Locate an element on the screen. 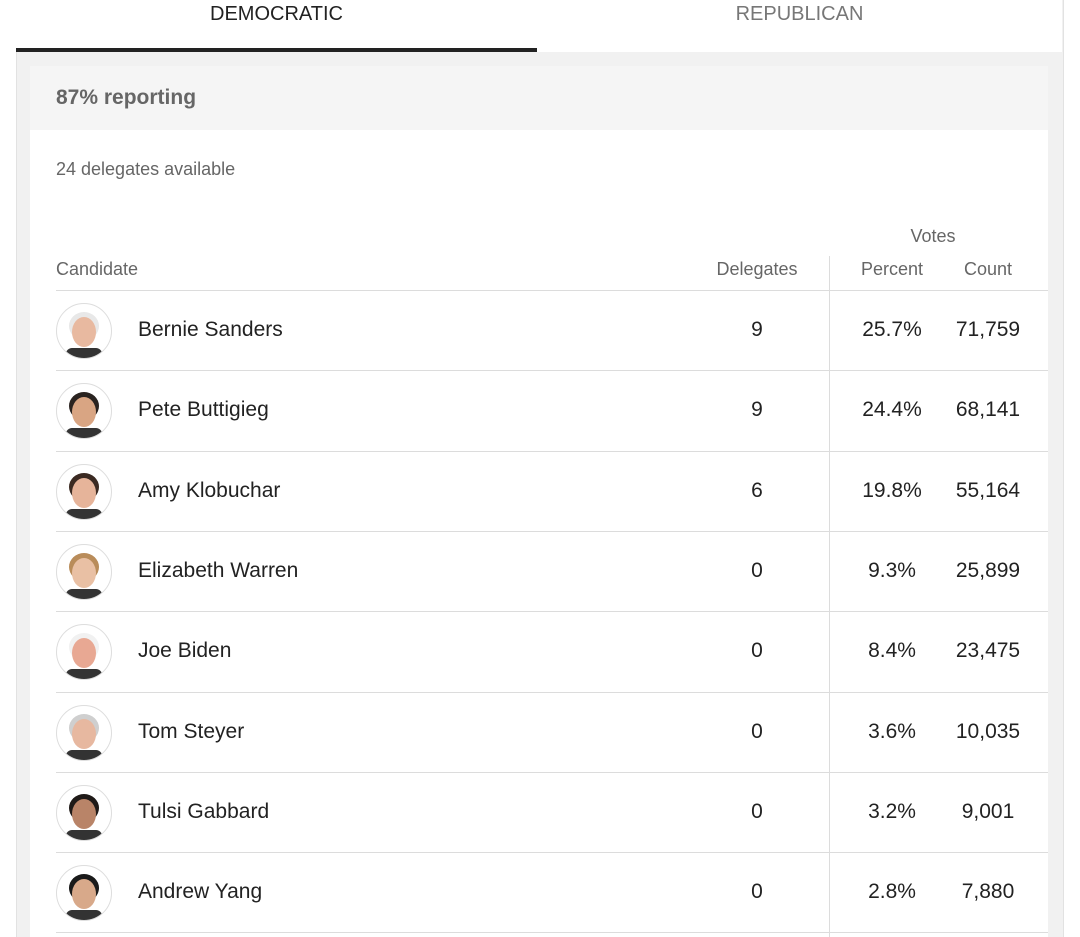 The image size is (1080, 937). vote-percent: 3.2% is located at coordinates (892, 811).